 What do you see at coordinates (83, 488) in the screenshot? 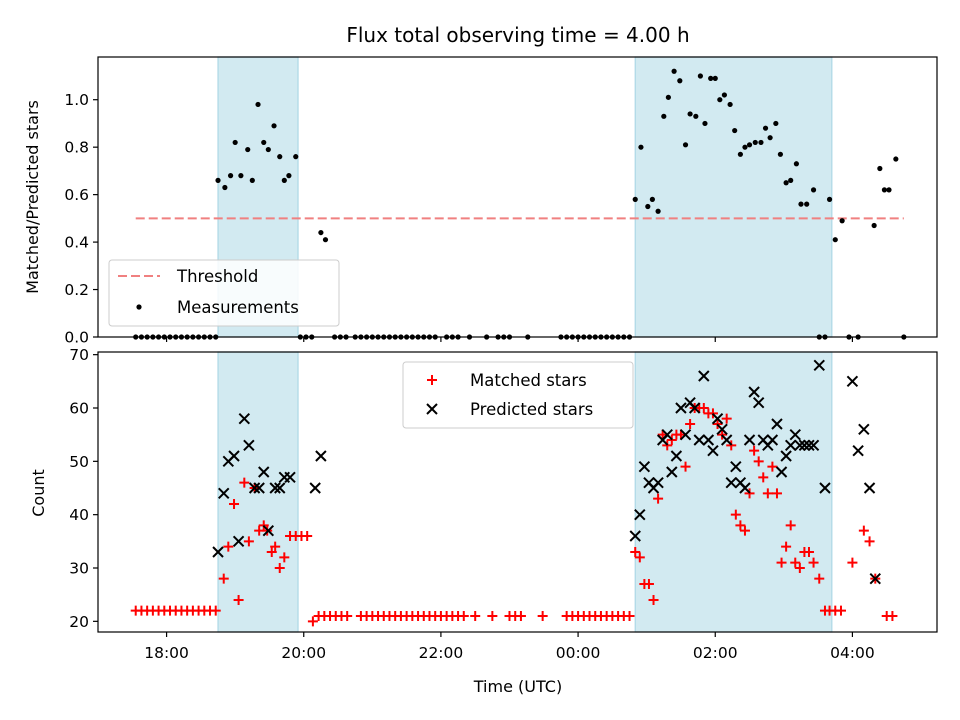
I see `count-panel-y-axis: 20 30 40 50 60 70` at bounding box center [83, 488].